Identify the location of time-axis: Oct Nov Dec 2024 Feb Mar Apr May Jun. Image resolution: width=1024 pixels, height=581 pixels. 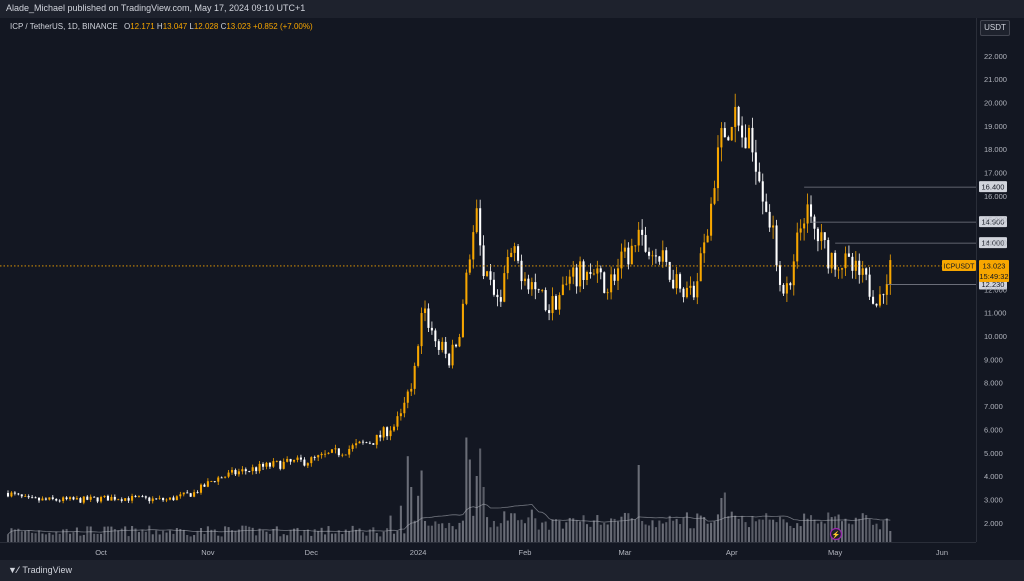
(488, 551).